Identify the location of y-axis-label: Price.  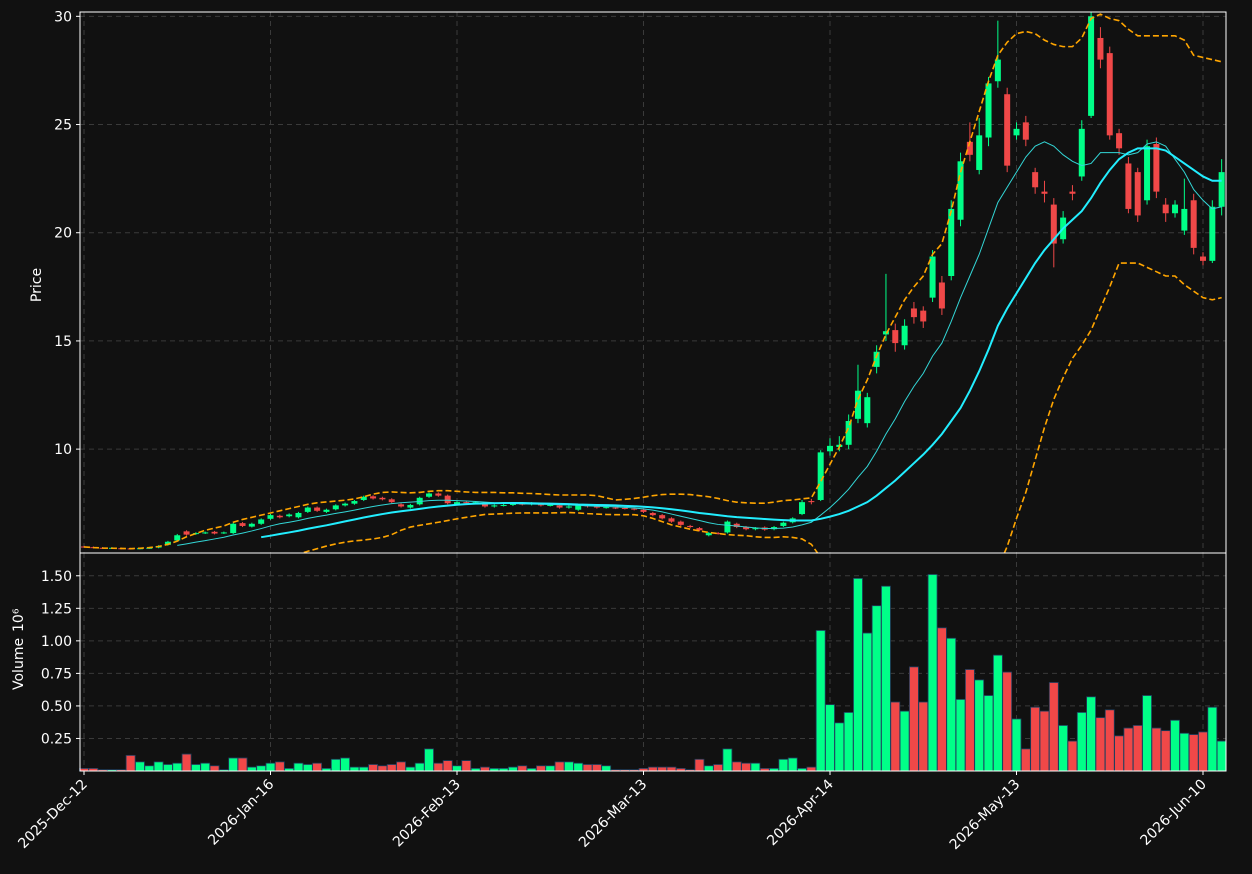
(37, 285).